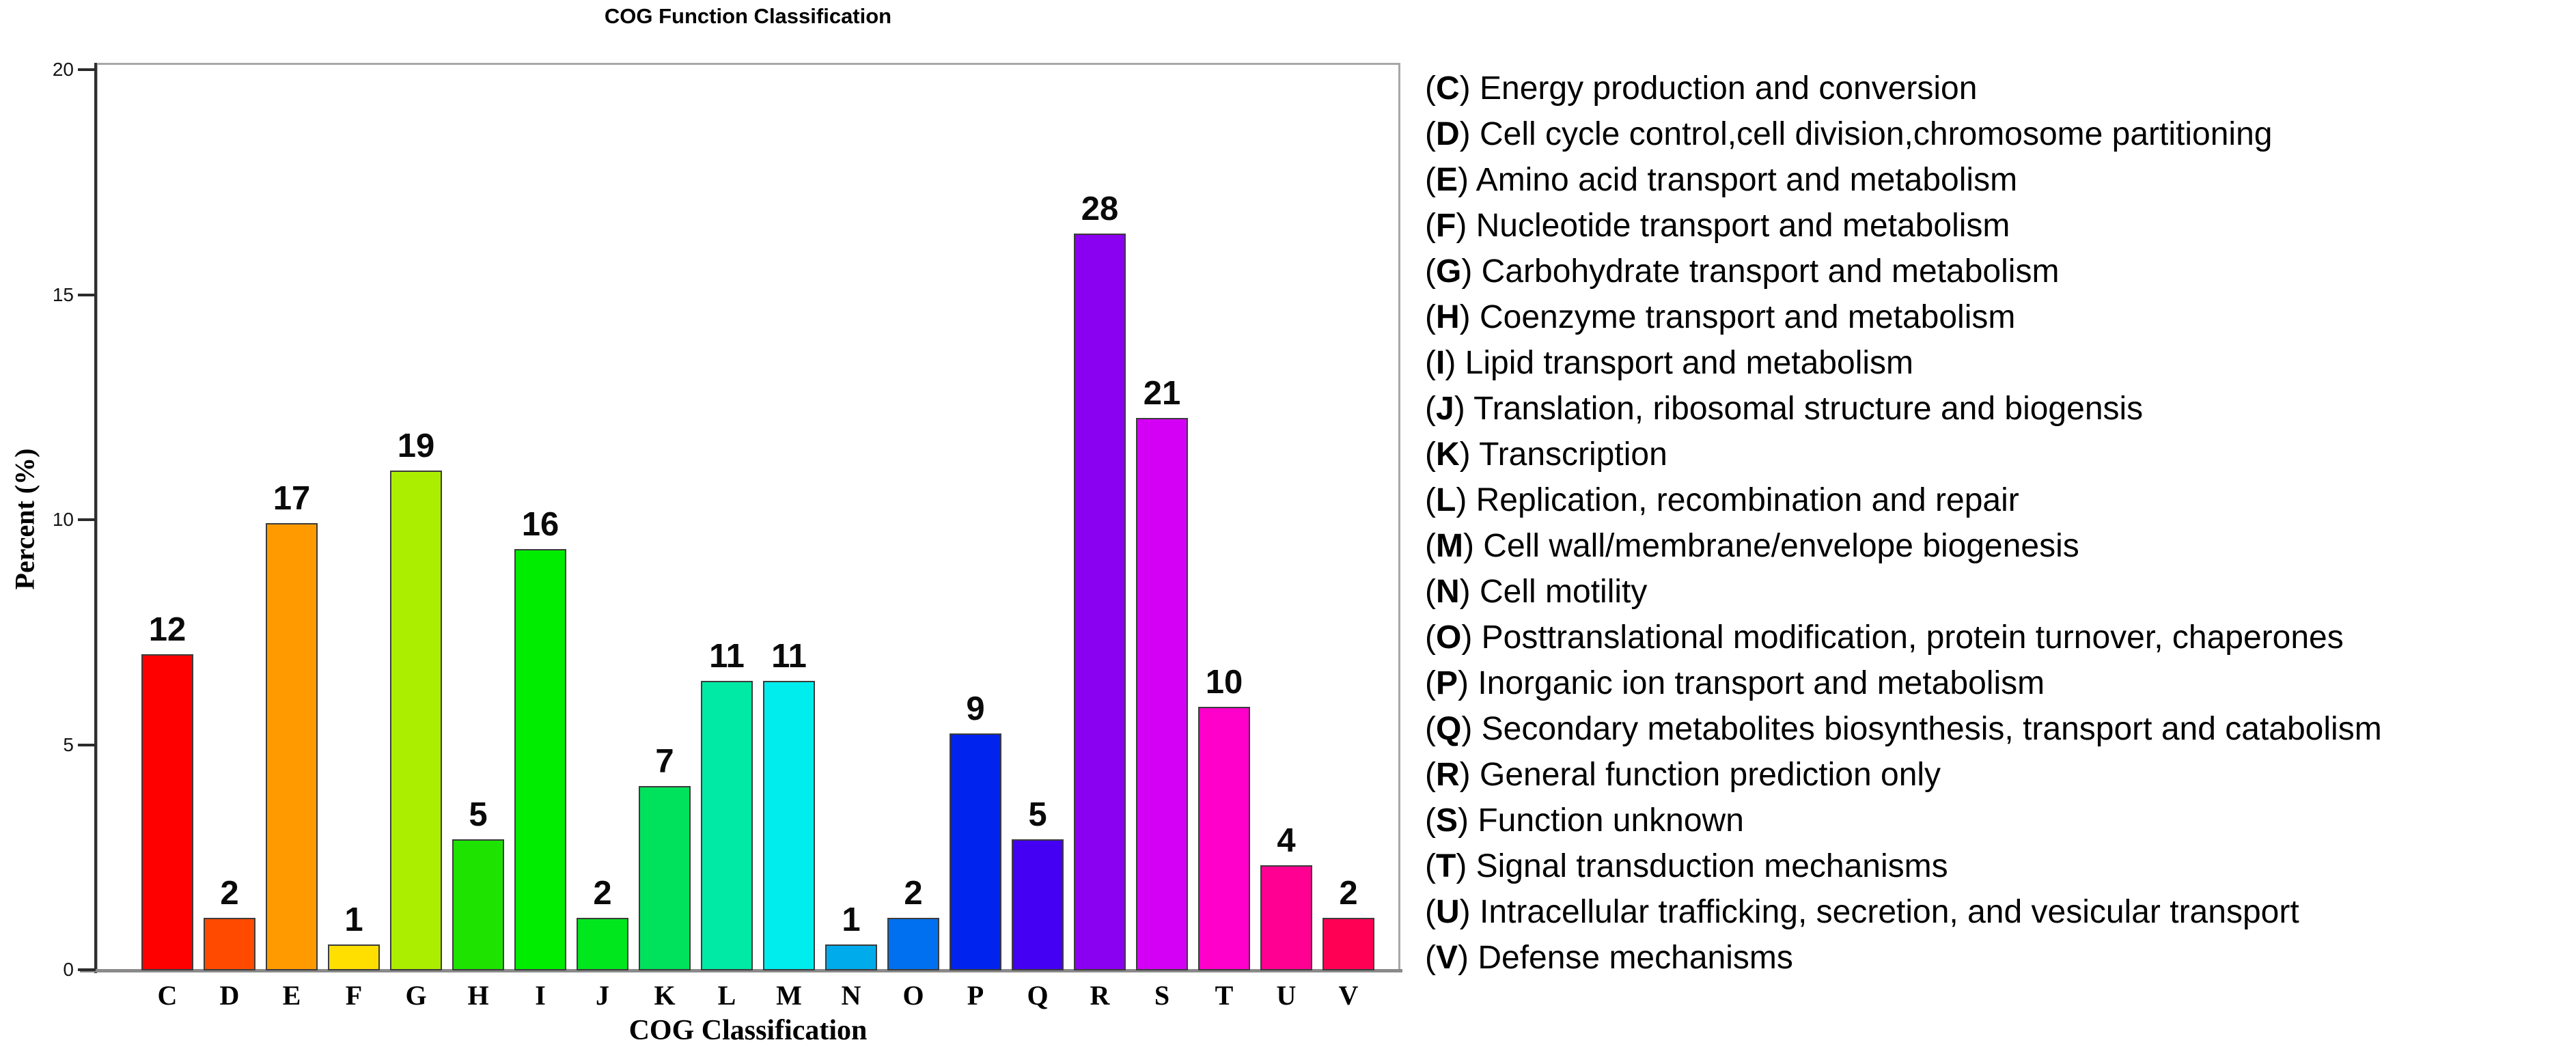 The width and height of the screenshot is (2576, 1051). I want to click on x-tick-label-M: M, so click(789, 995).